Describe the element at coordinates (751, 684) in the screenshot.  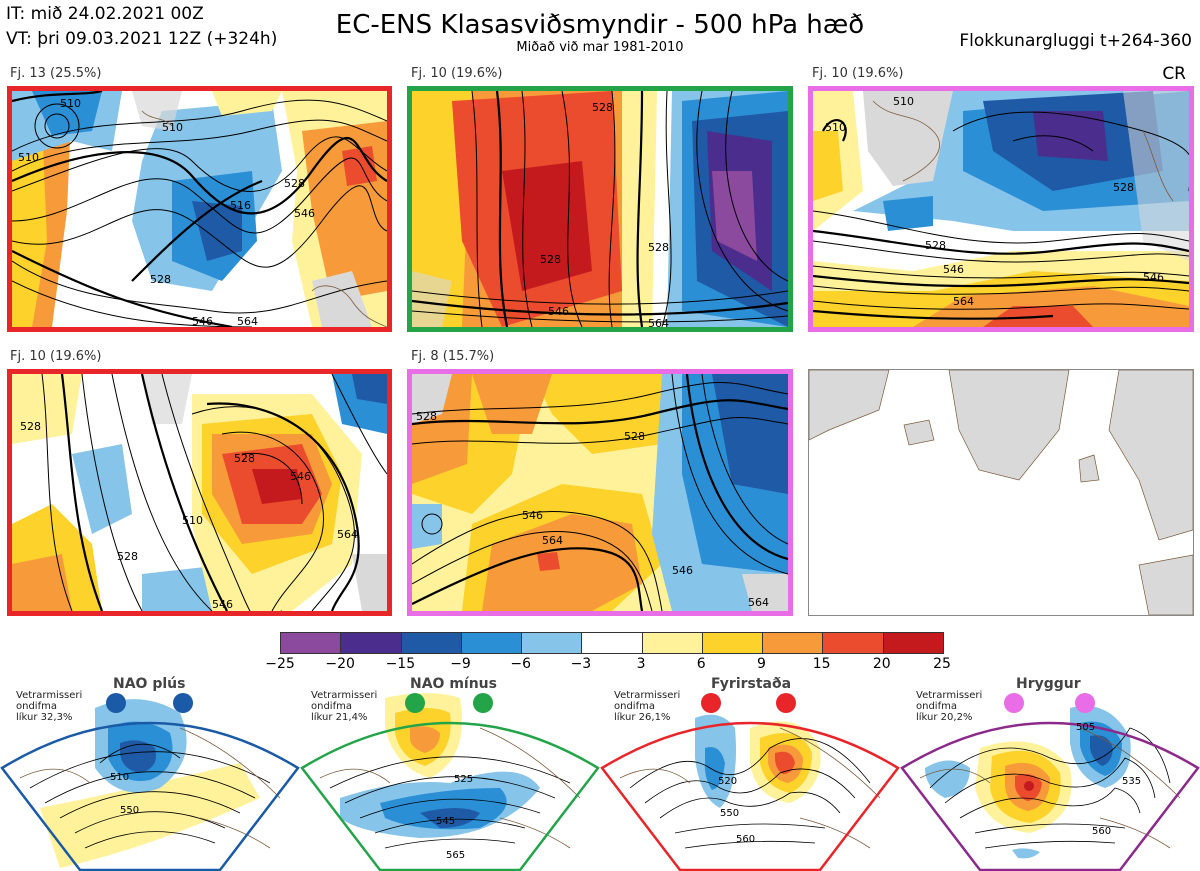
I see `regime-title: Fyrirstaða` at that location.